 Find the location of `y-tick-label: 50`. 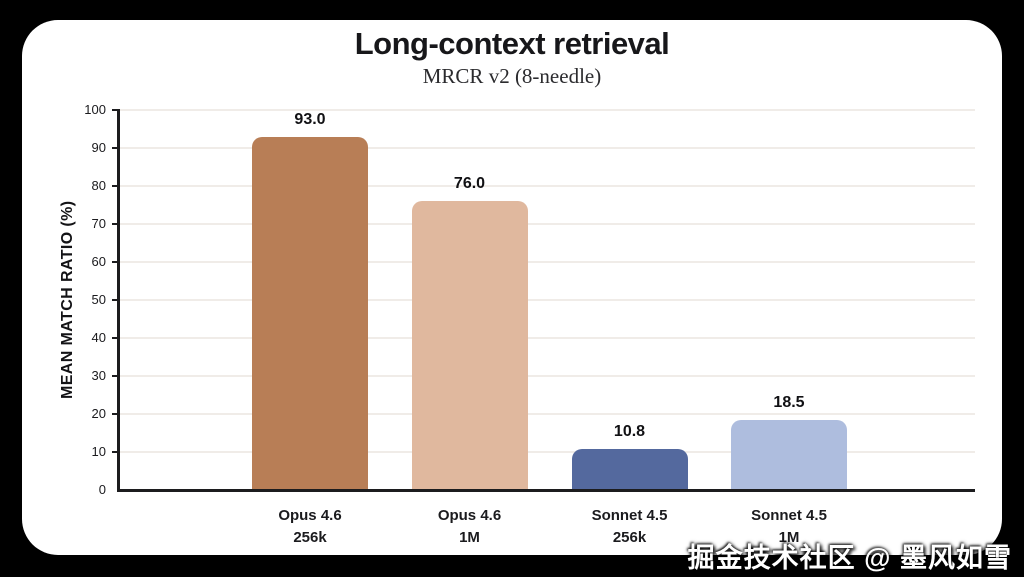

y-tick-label: 50 is located at coordinates (98, 299).